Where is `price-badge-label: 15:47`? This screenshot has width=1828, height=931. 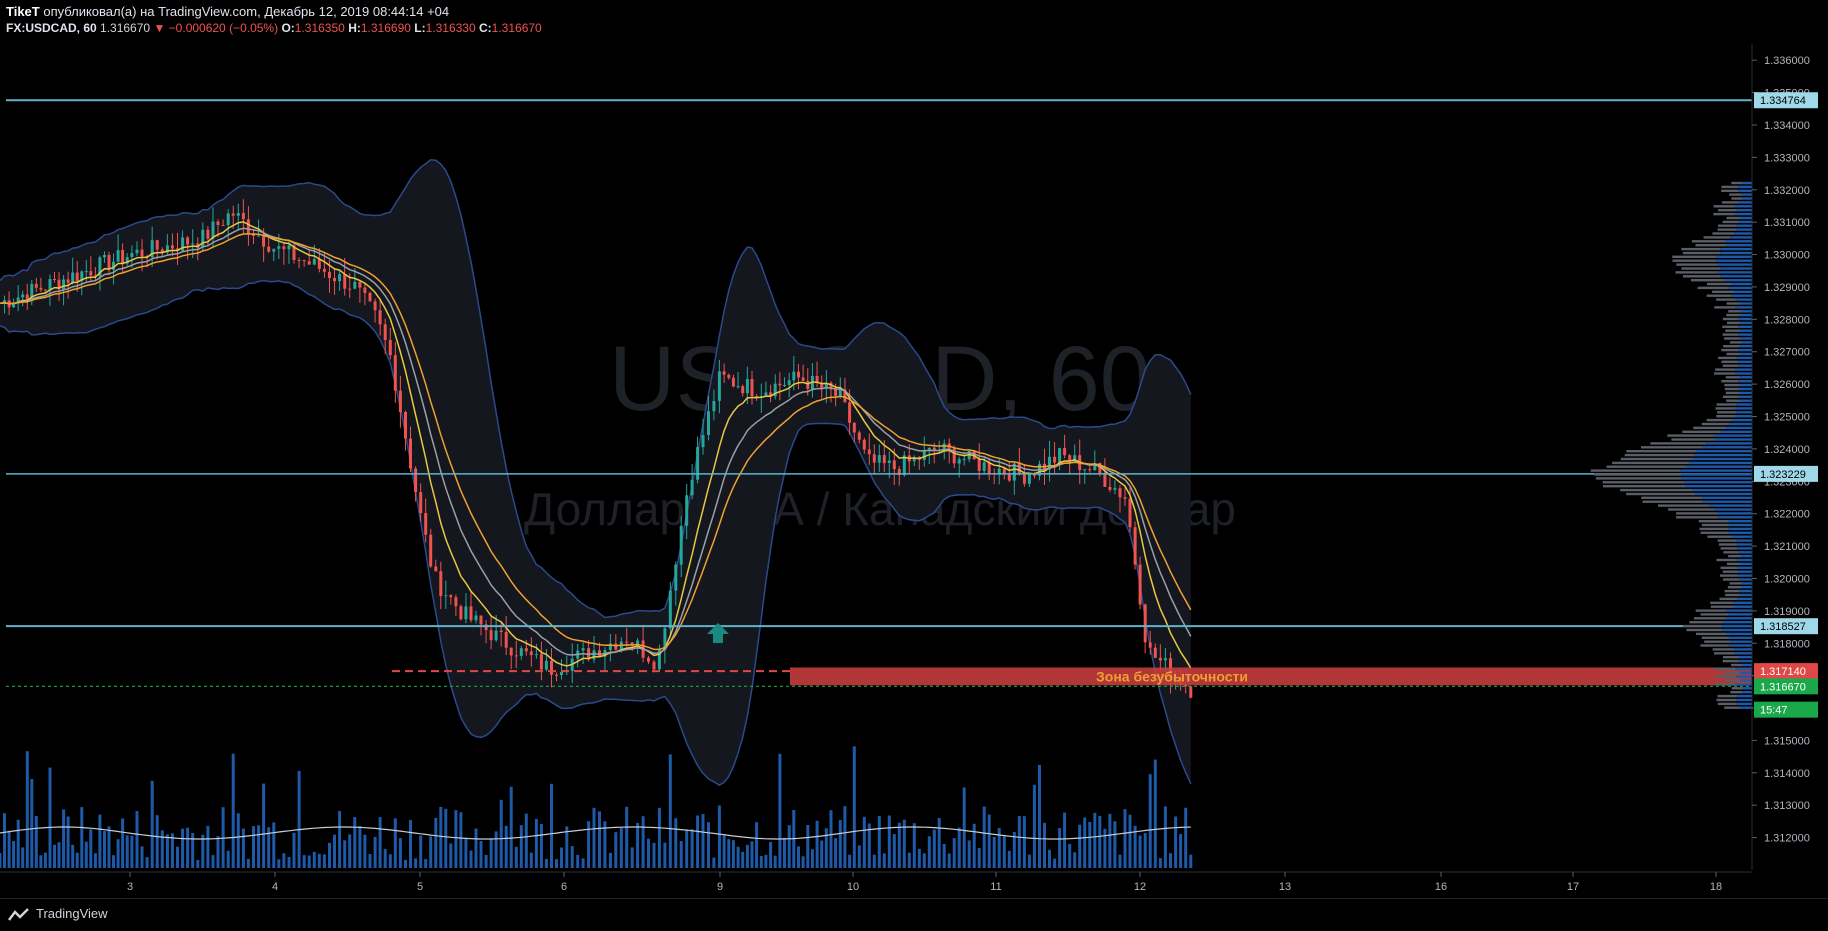 price-badge-label: 15:47 is located at coordinates (1774, 711).